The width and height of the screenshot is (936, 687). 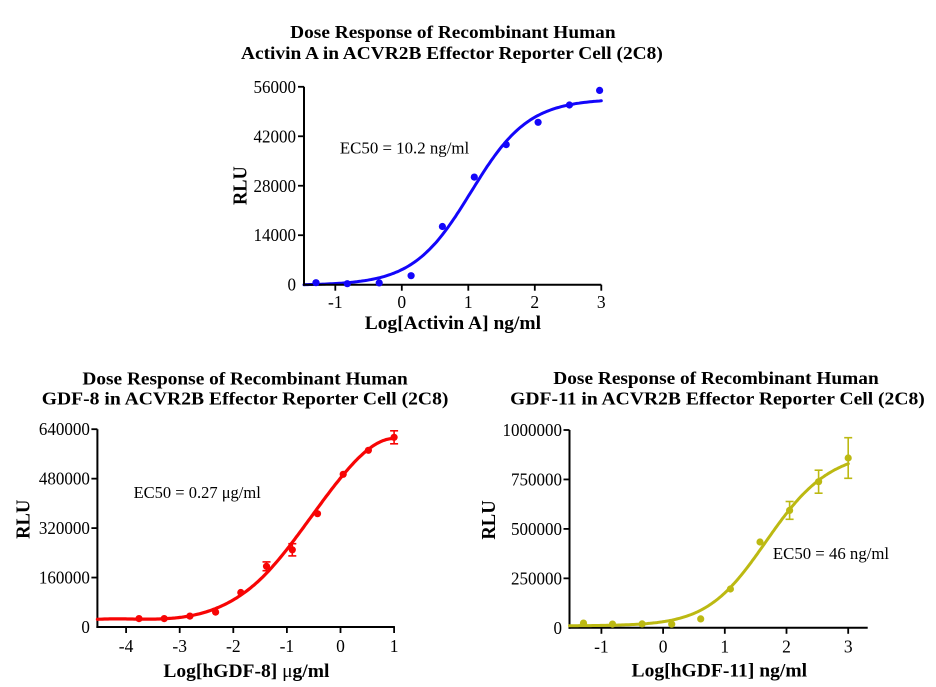 I want to click on svg-text: Log[hGDF-8] μg/ml, so click(x=246, y=671).